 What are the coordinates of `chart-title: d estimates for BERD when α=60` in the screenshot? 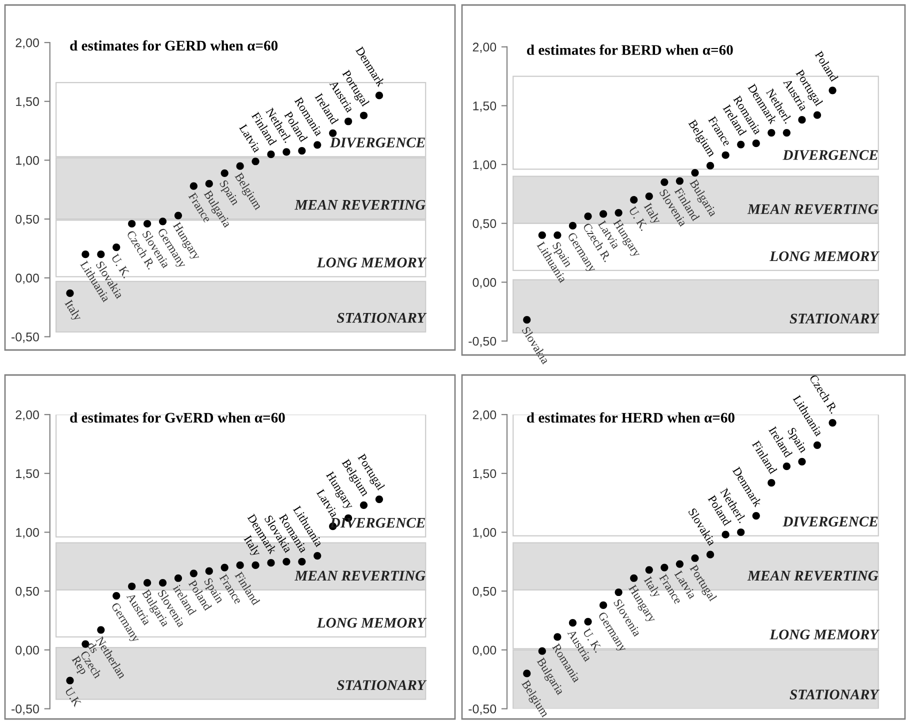 It's located at (630, 49).